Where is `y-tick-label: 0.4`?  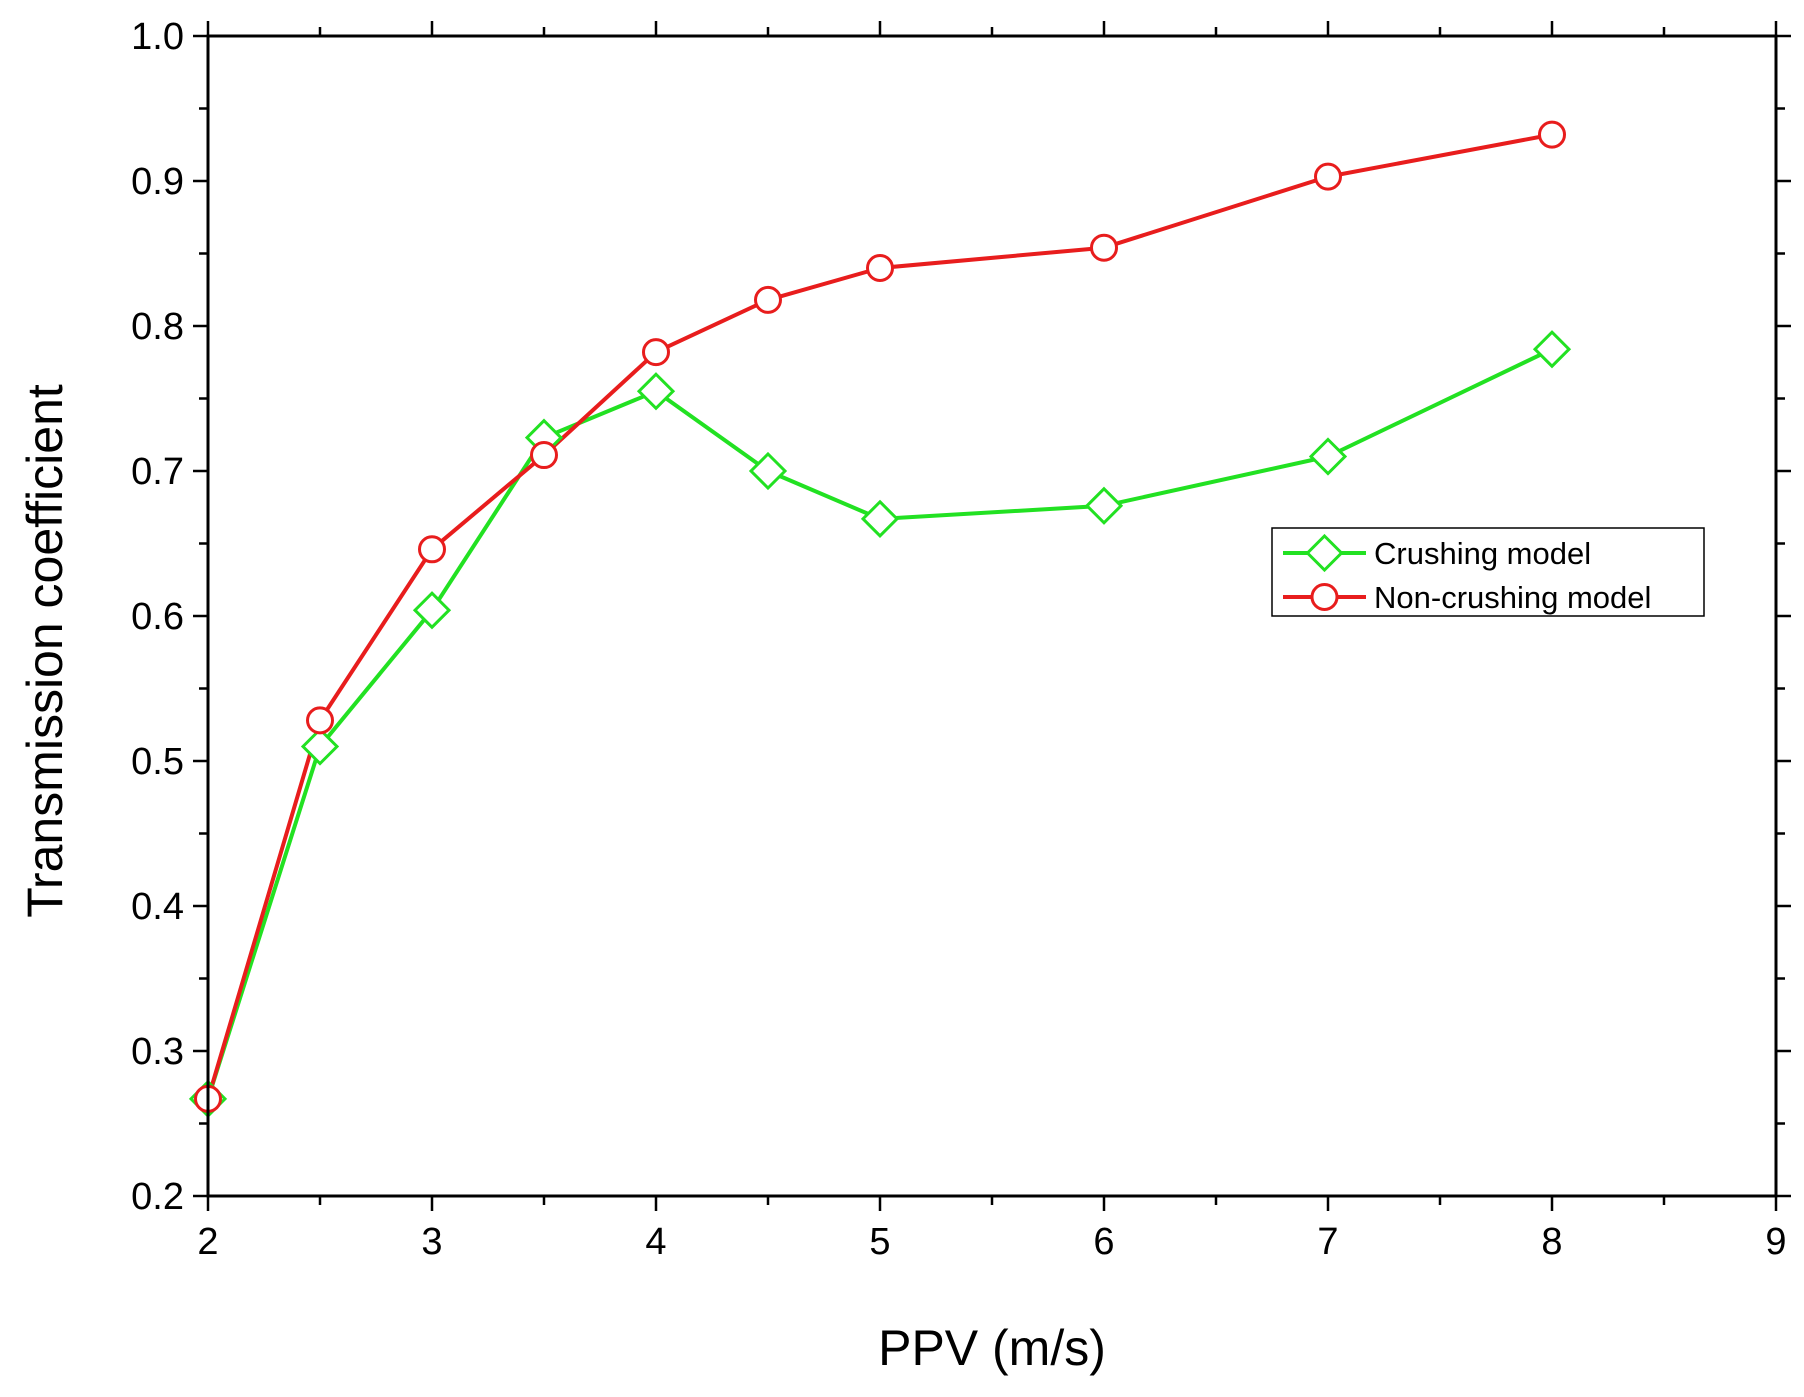
y-tick-label: 0.4 is located at coordinates (157, 907).